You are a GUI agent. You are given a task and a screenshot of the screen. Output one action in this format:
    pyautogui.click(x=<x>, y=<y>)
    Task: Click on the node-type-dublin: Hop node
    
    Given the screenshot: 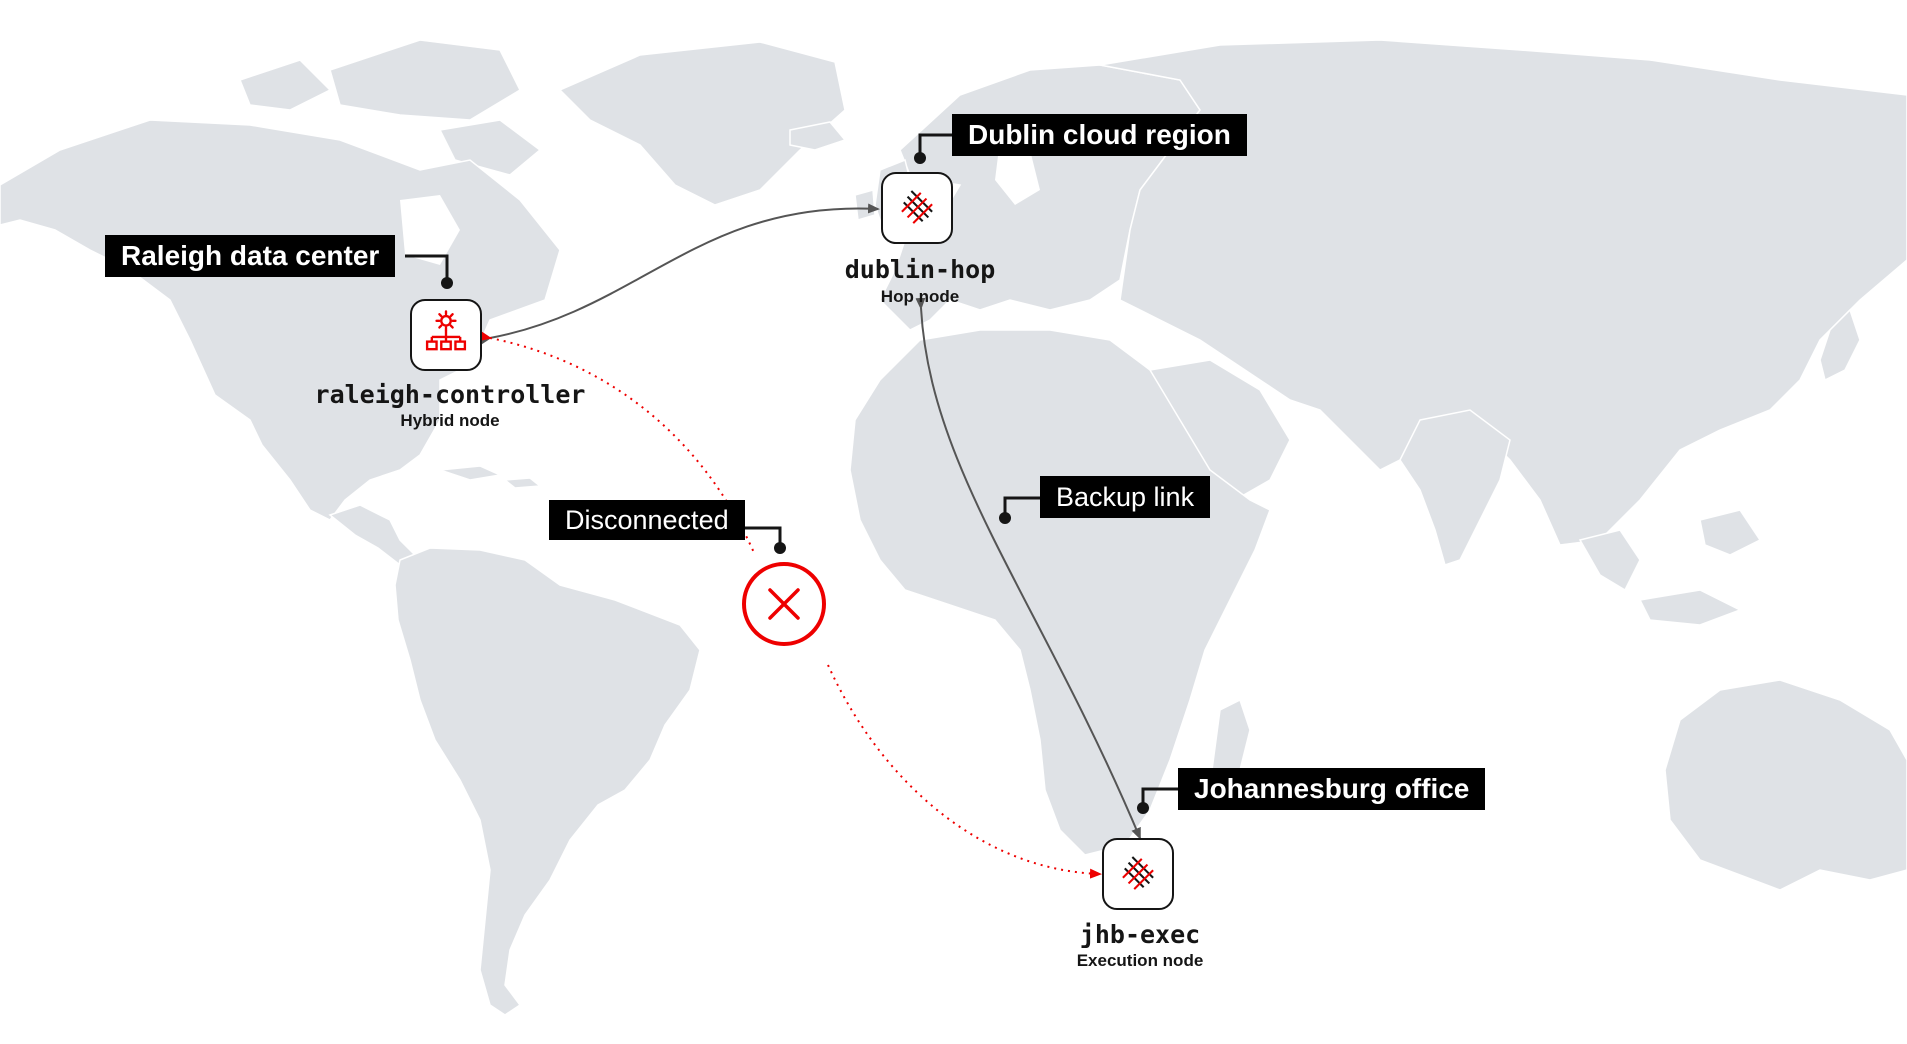 What is the action you would take?
    pyautogui.click(x=920, y=296)
    